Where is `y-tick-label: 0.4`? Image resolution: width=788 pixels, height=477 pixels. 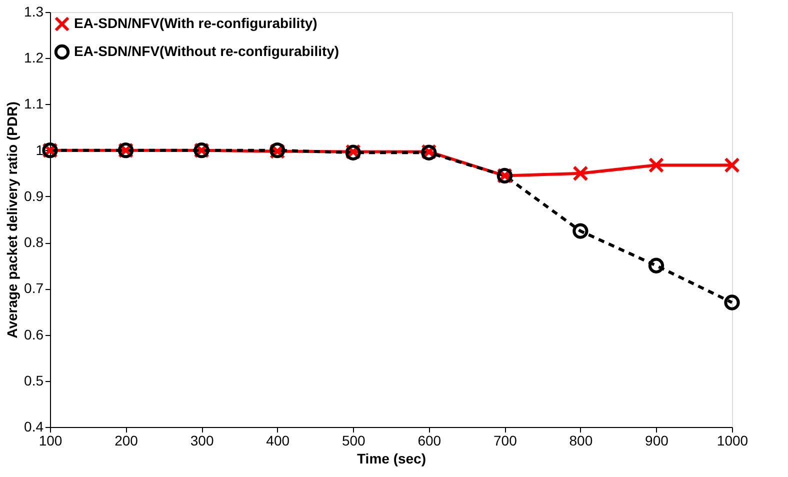 y-tick-label: 0.4 is located at coordinates (34, 426).